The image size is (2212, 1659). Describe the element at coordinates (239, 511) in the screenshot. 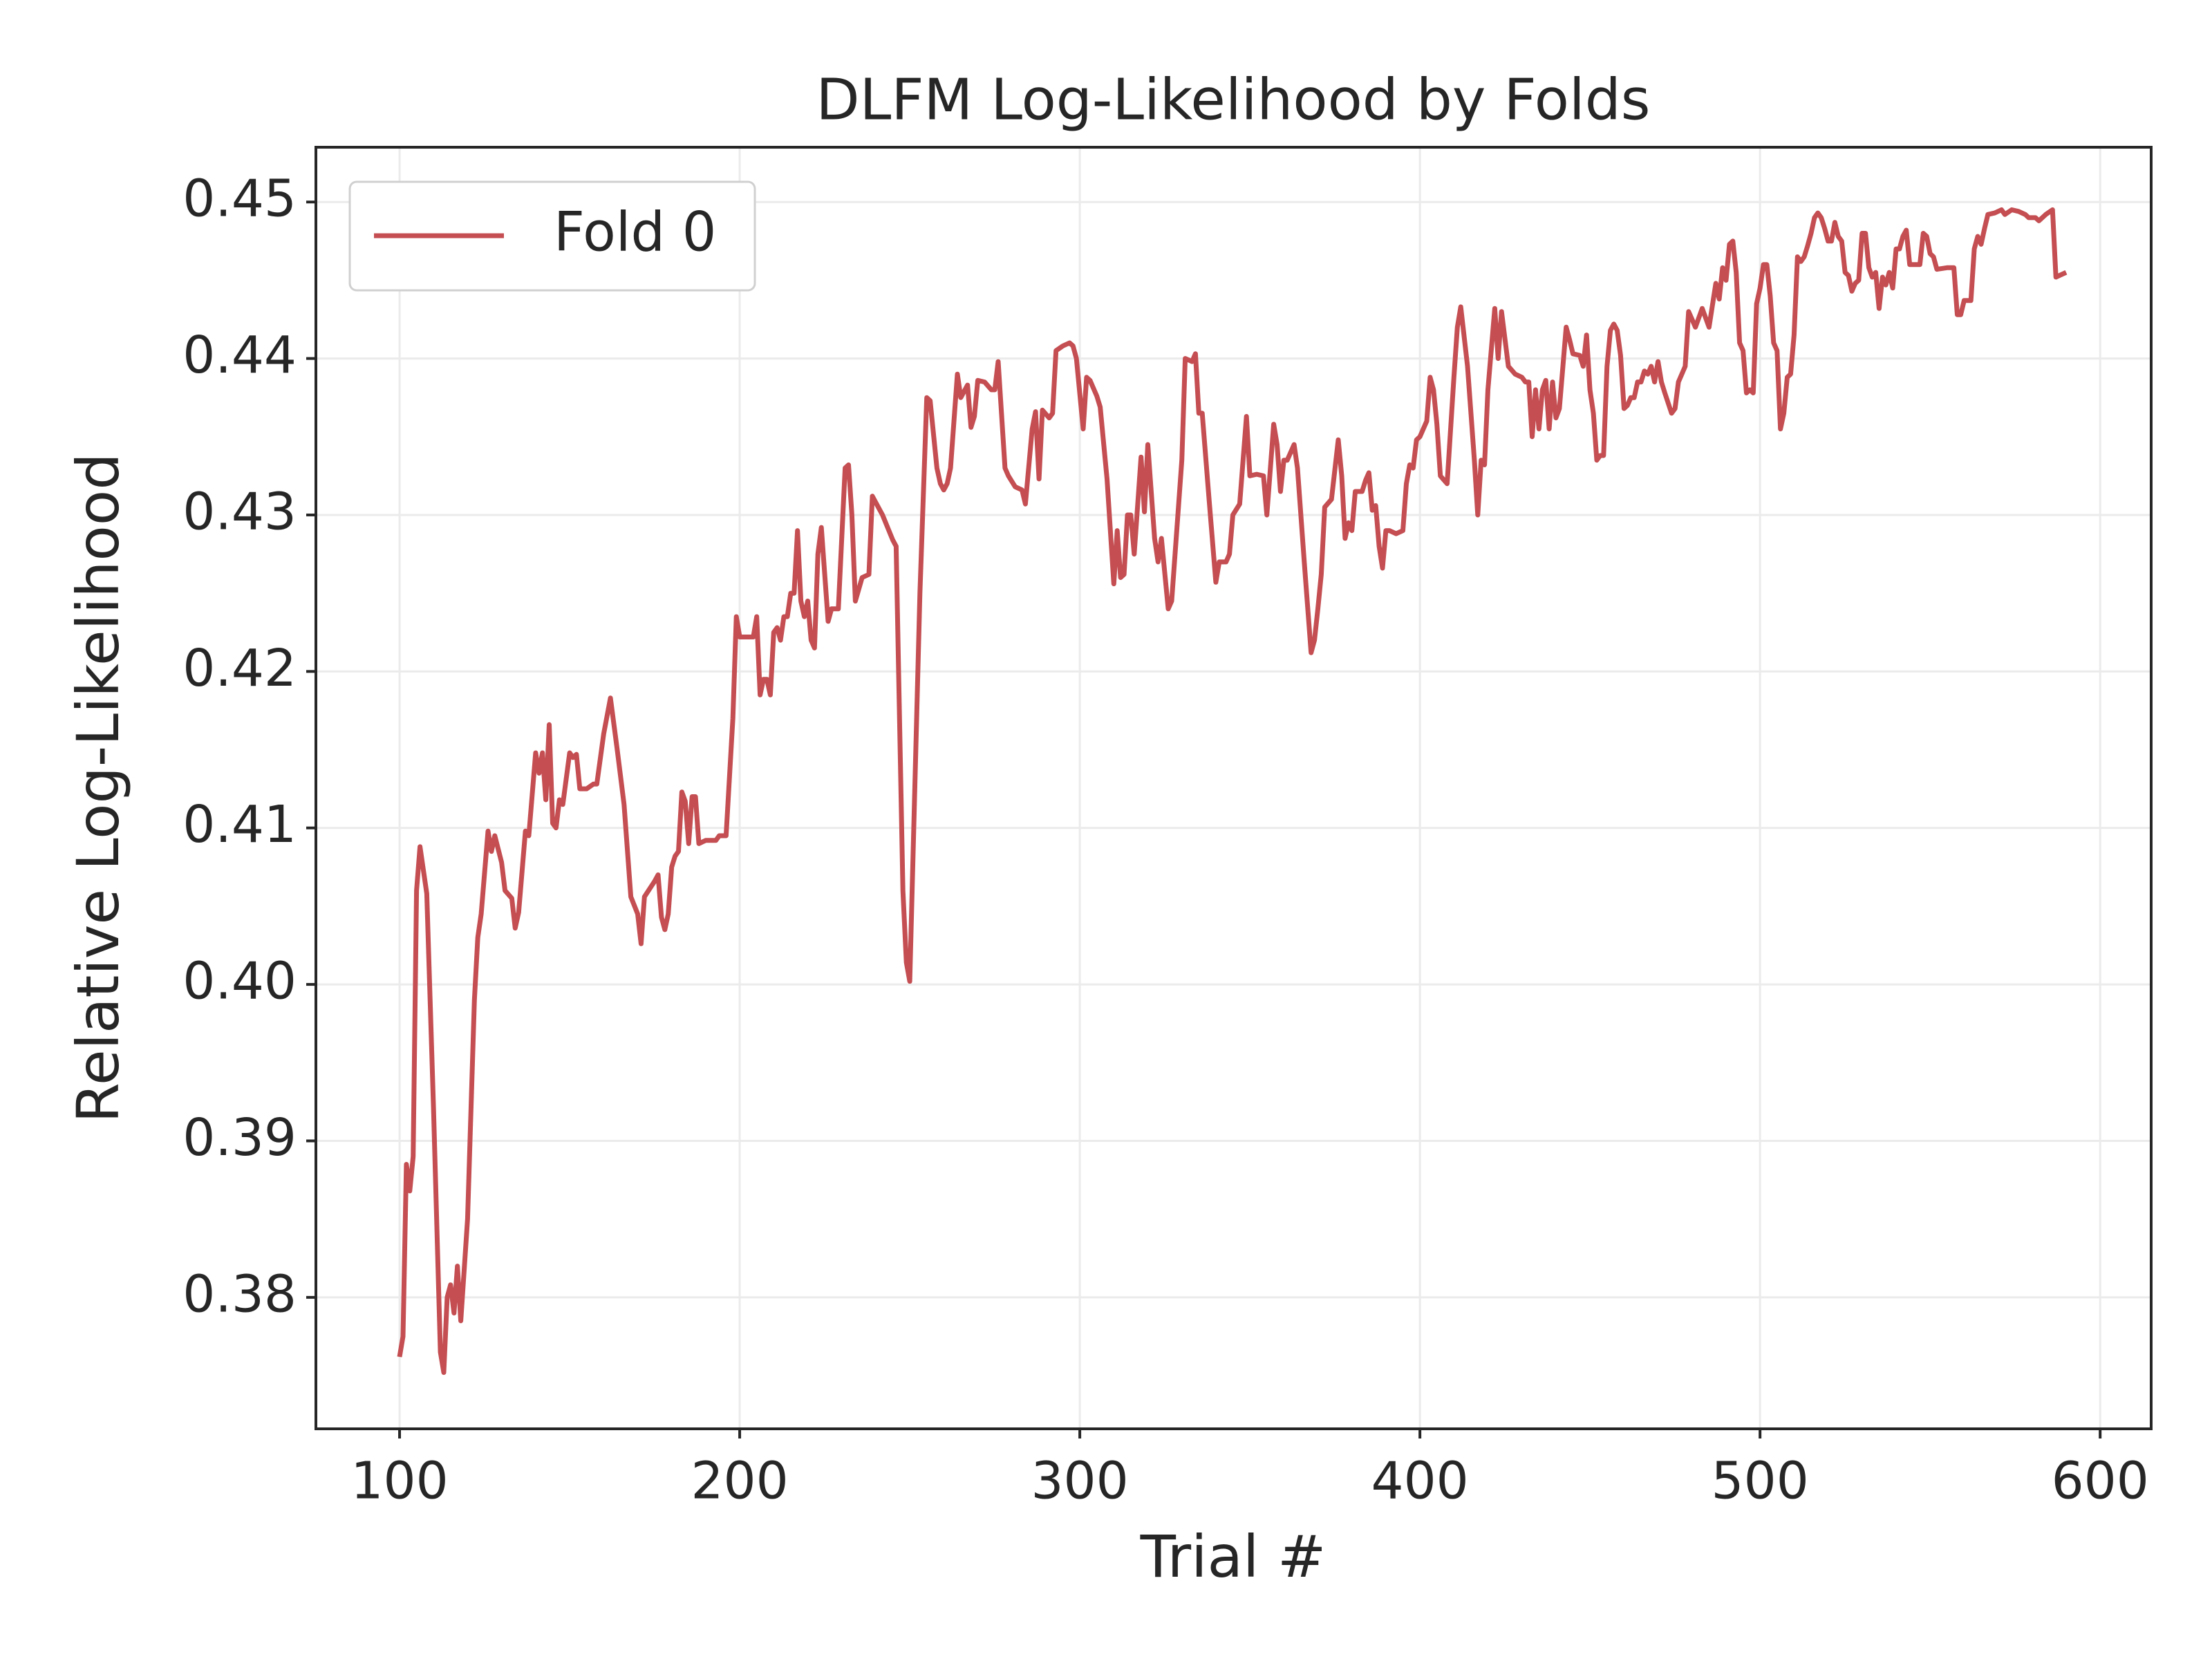

I see `y-tick-label: 0.43` at that location.